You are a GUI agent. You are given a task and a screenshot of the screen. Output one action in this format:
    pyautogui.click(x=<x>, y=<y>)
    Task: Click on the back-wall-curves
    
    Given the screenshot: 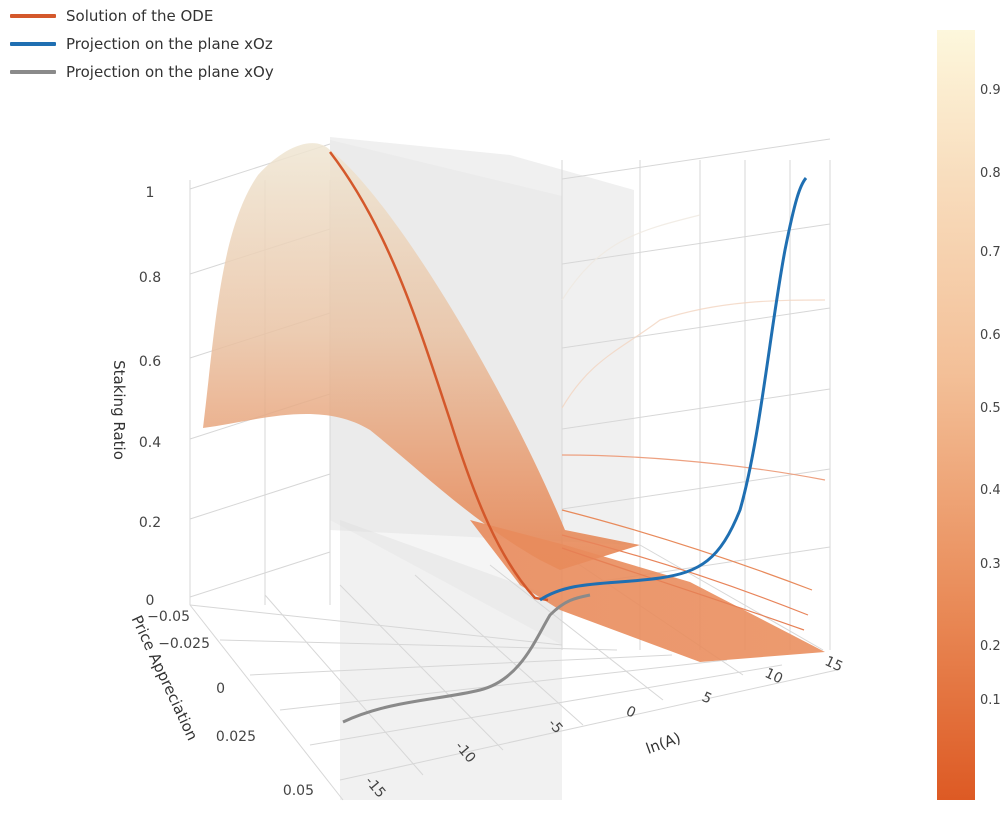 What is the action you would take?
    pyautogui.click(x=693, y=422)
    